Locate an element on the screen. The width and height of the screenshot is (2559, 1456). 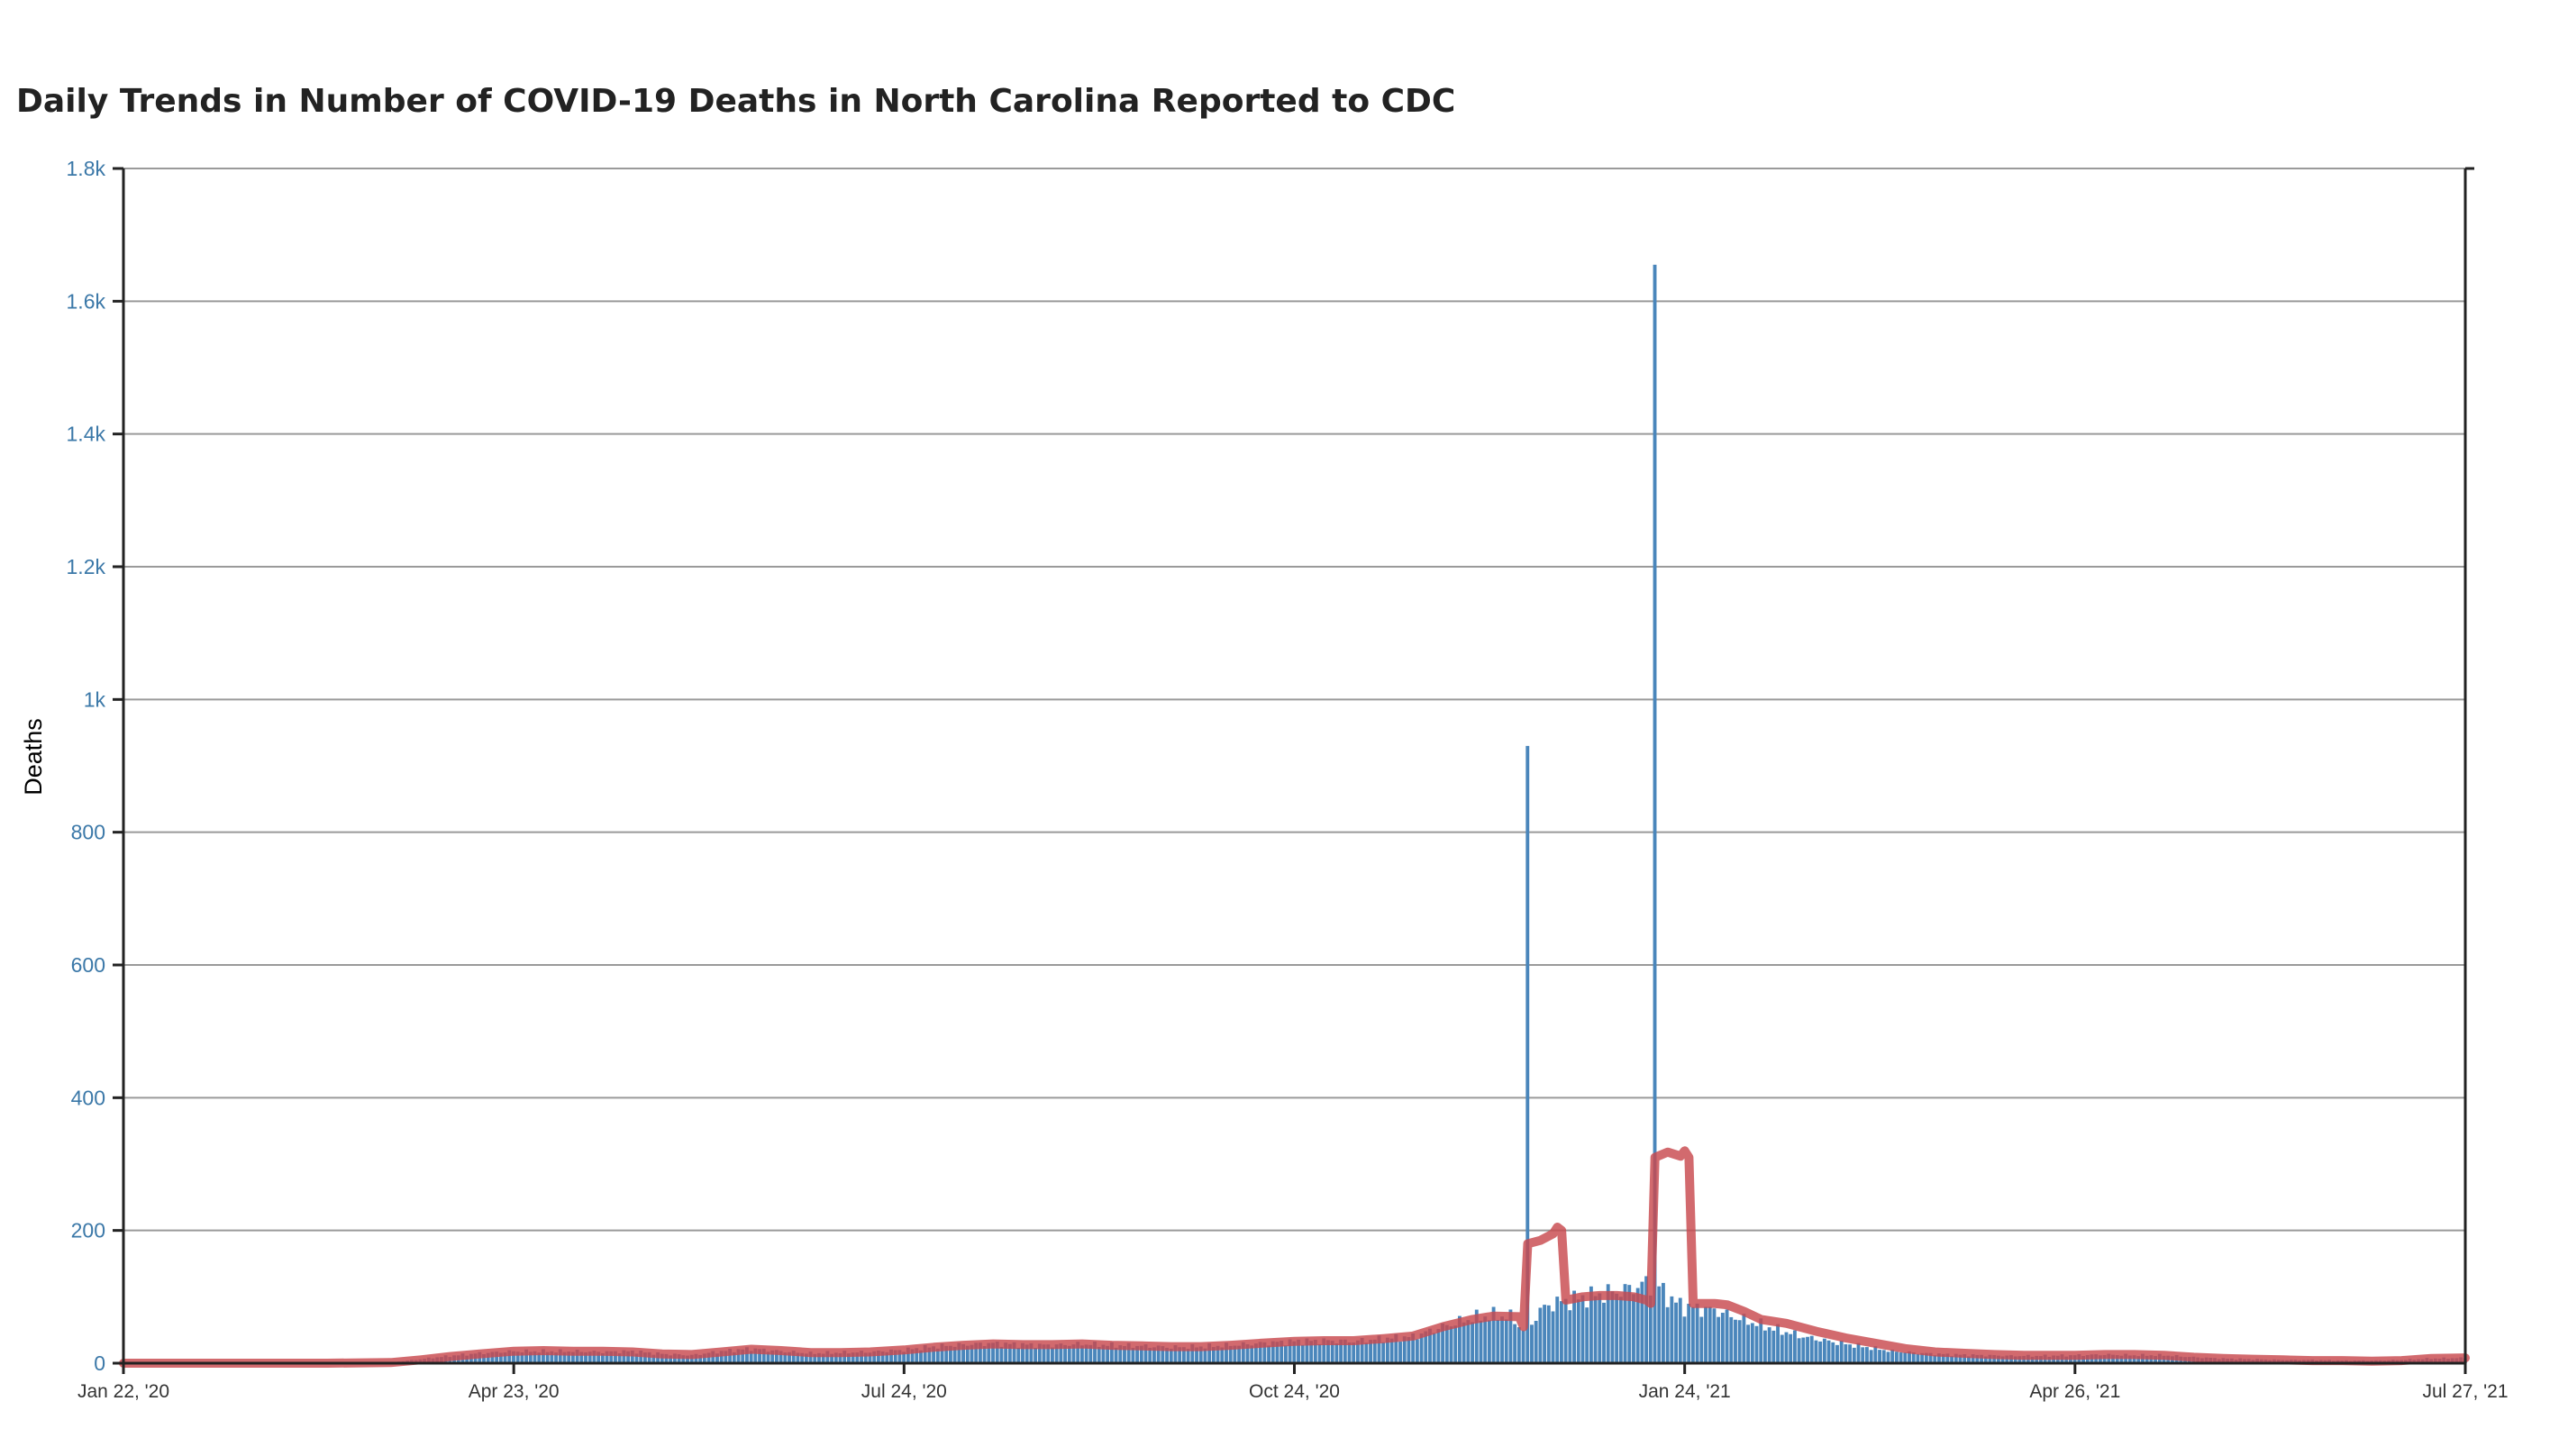
x-tick-label: Jul 27, '21 is located at coordinates (2465, 1392).